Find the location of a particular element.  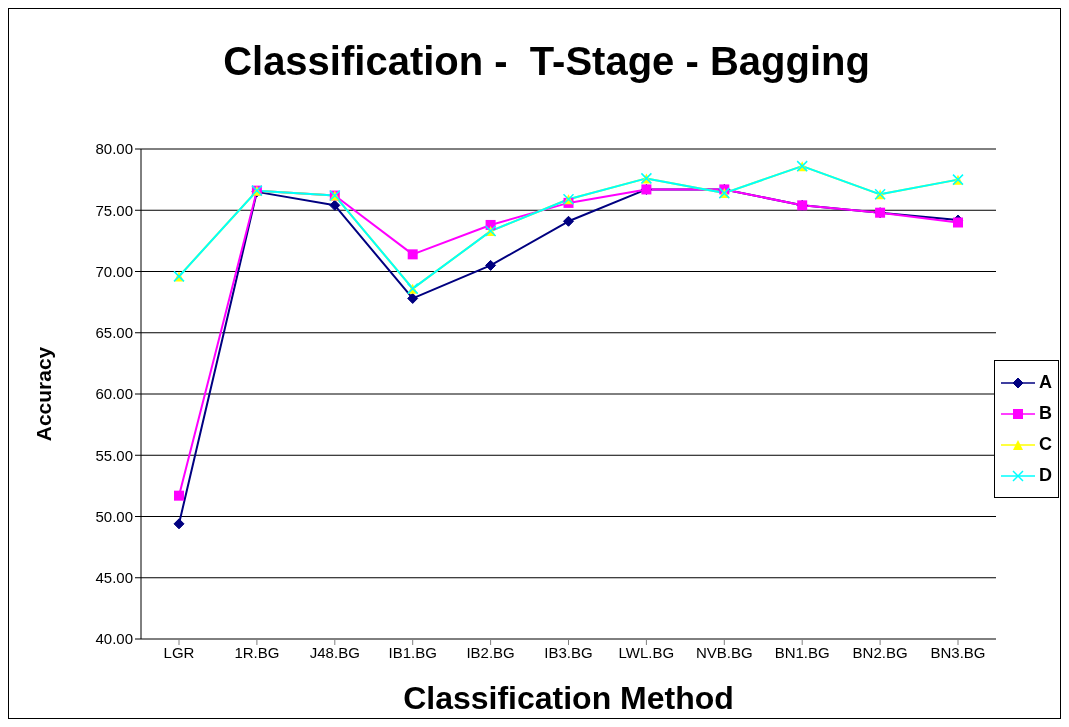

legend-label: D is located at coordinates (1045, 475).